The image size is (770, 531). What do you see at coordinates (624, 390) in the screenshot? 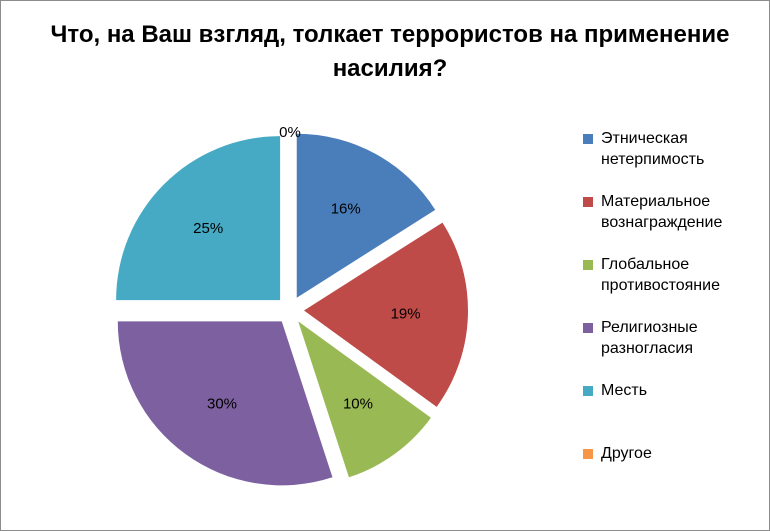
I see `legend-label-5: Месть` at bounding box center [624, 390].